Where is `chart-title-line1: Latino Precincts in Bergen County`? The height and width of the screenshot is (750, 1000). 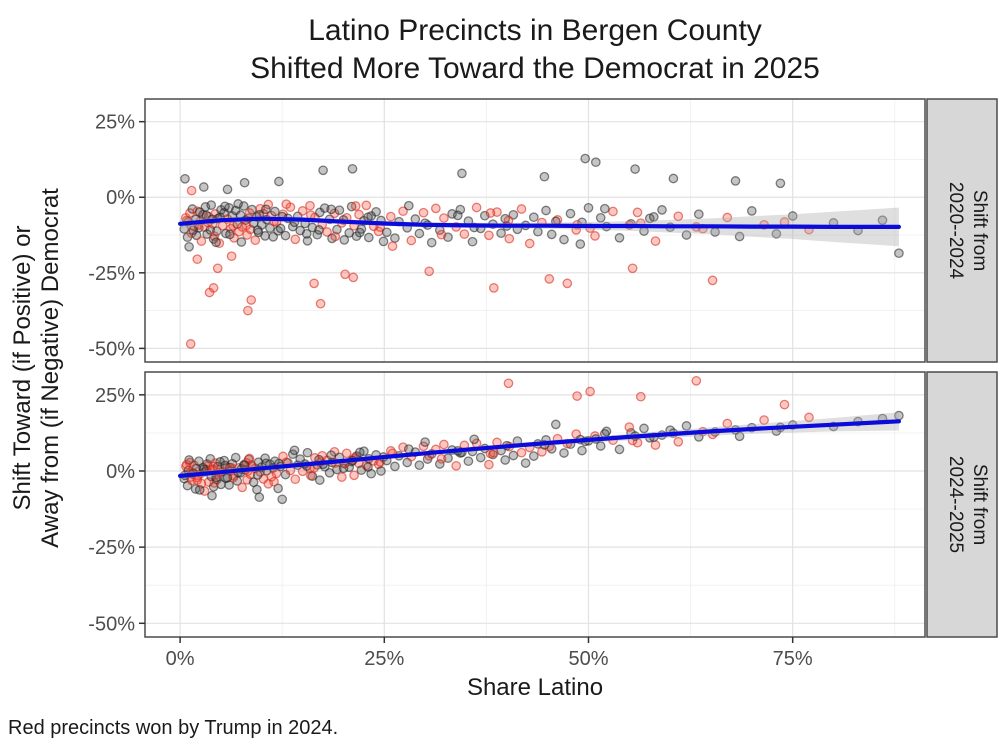 chart-title-line1: Latino Precincts in Bergen County is located at coordinates (535, 30).